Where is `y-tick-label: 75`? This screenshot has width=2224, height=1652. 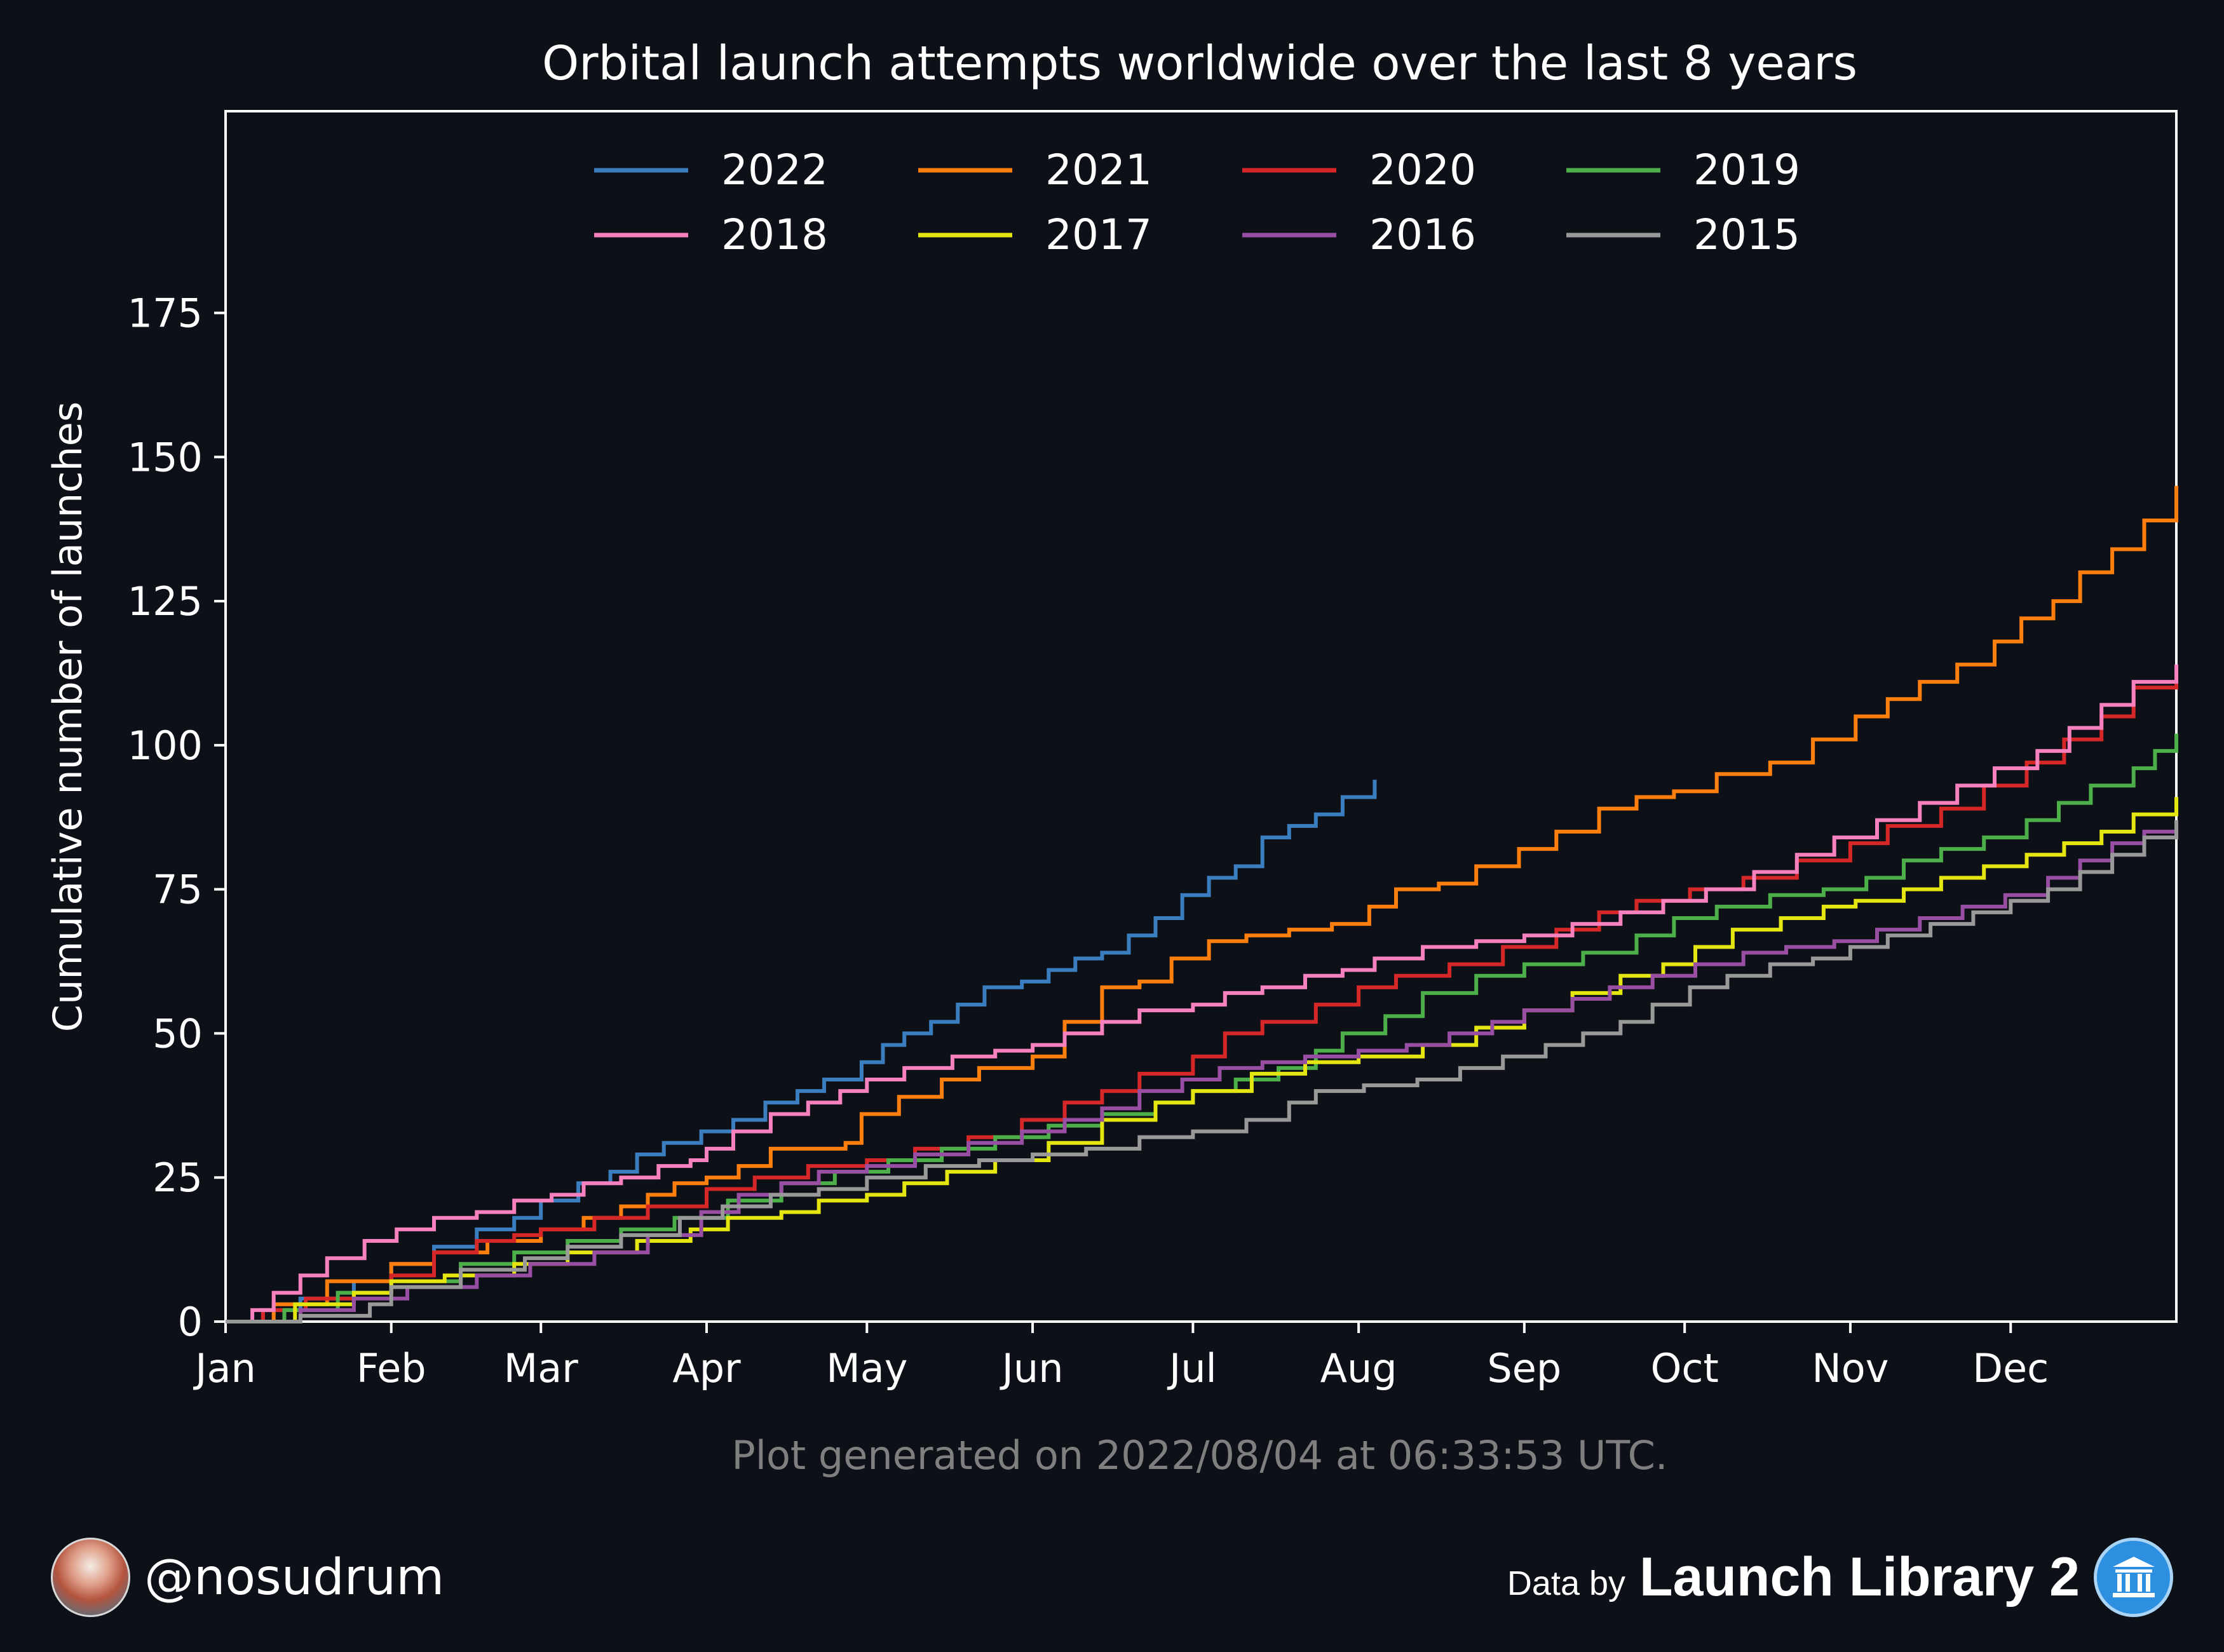
y-tick-label: 75 is located at coordinates (178, 890).